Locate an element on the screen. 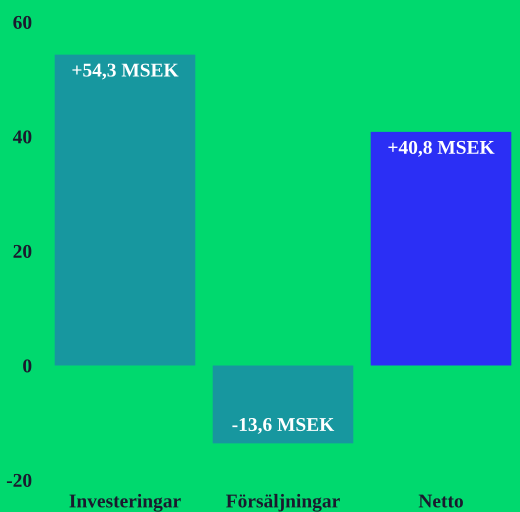 The height and width of the screenshot is (512, 520). x-tick-label: Netto is located at coordinates (440, 501).